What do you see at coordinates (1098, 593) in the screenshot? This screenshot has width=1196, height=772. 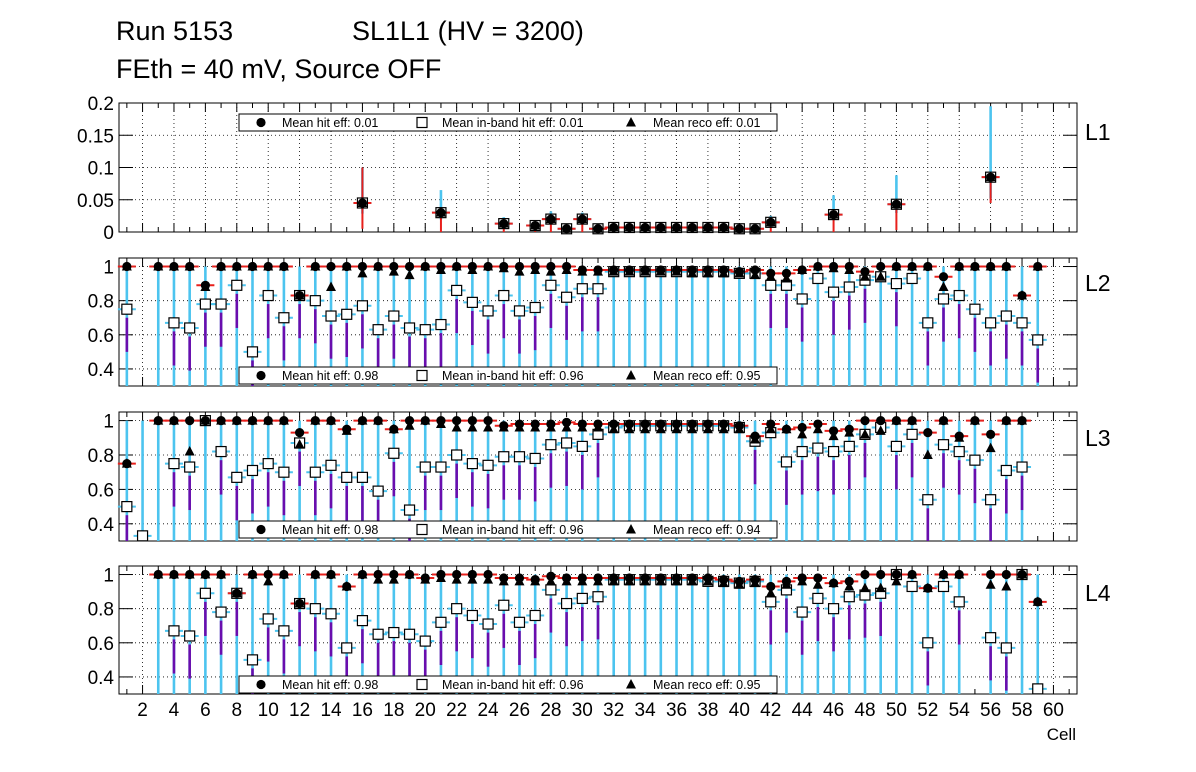 I see `layer-label: L4` at bounding box center [1098, 593].